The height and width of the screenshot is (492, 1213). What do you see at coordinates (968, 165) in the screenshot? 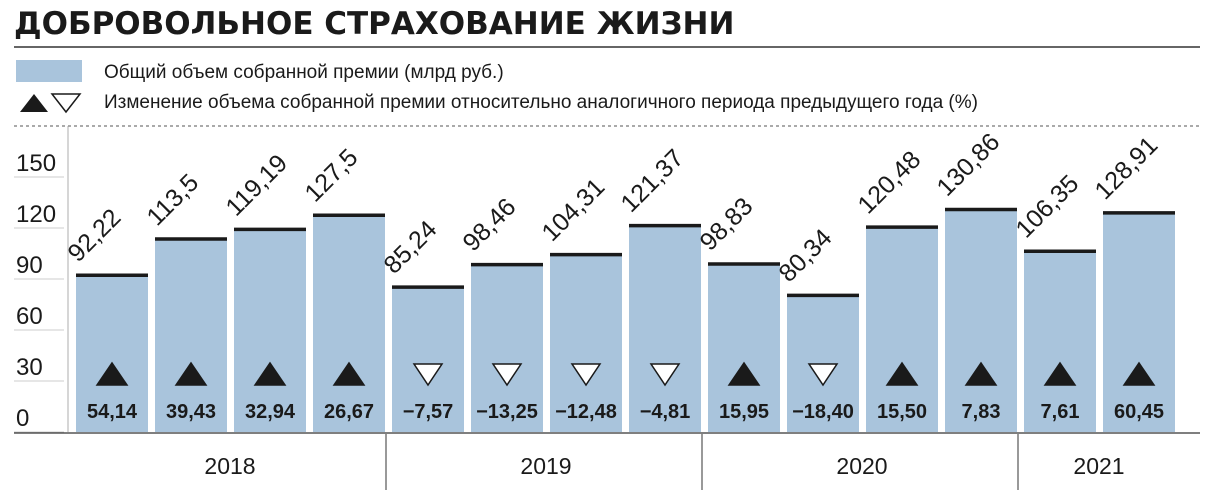
I see `bar-value-label: 130,86` at bounding box center [968, 165].